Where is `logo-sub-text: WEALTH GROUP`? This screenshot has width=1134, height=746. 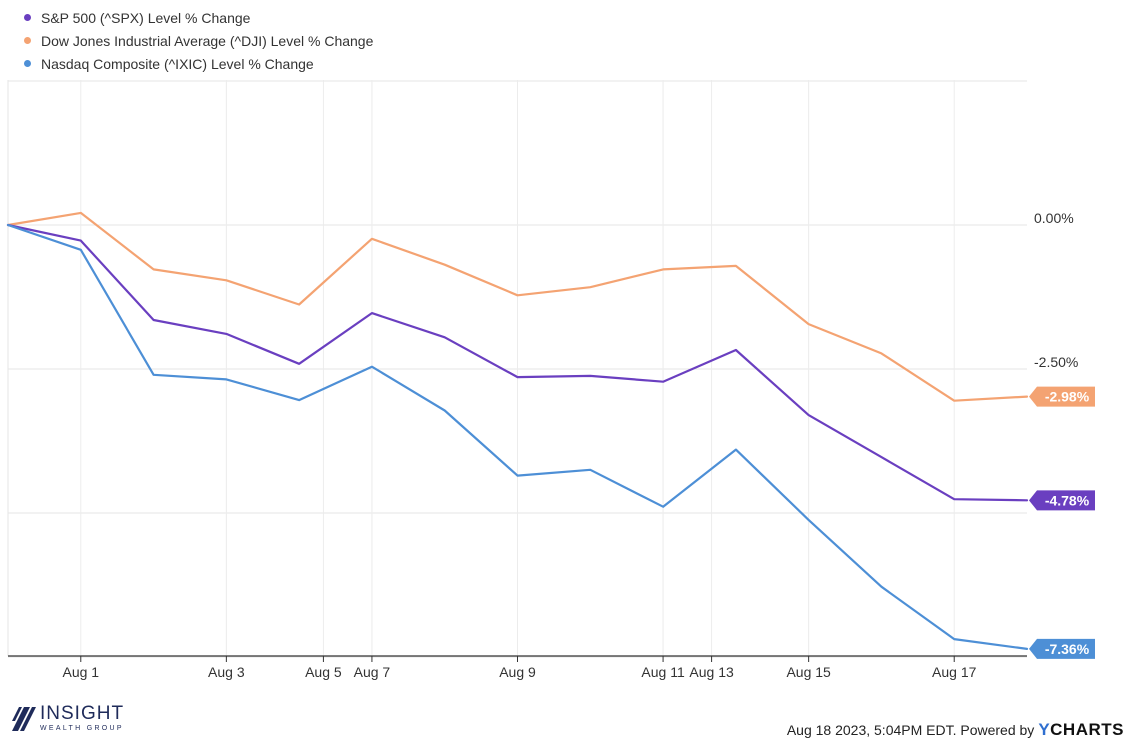
logo-sub-text: WEALTH GROUP is located at coordinates (82, 728).